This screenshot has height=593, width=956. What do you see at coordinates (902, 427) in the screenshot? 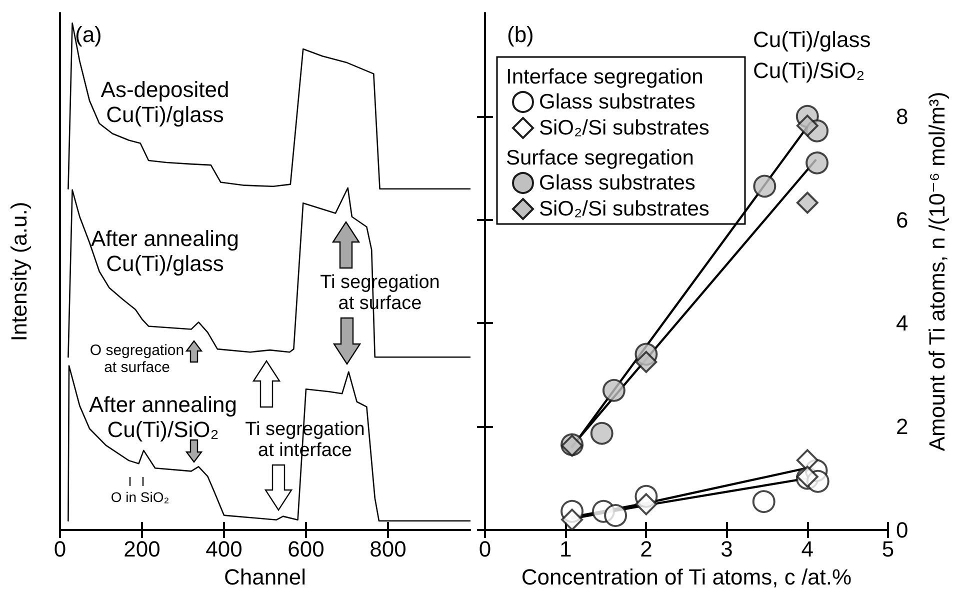
I see `y-tick-label: 2` at bounding box center [902, 427].